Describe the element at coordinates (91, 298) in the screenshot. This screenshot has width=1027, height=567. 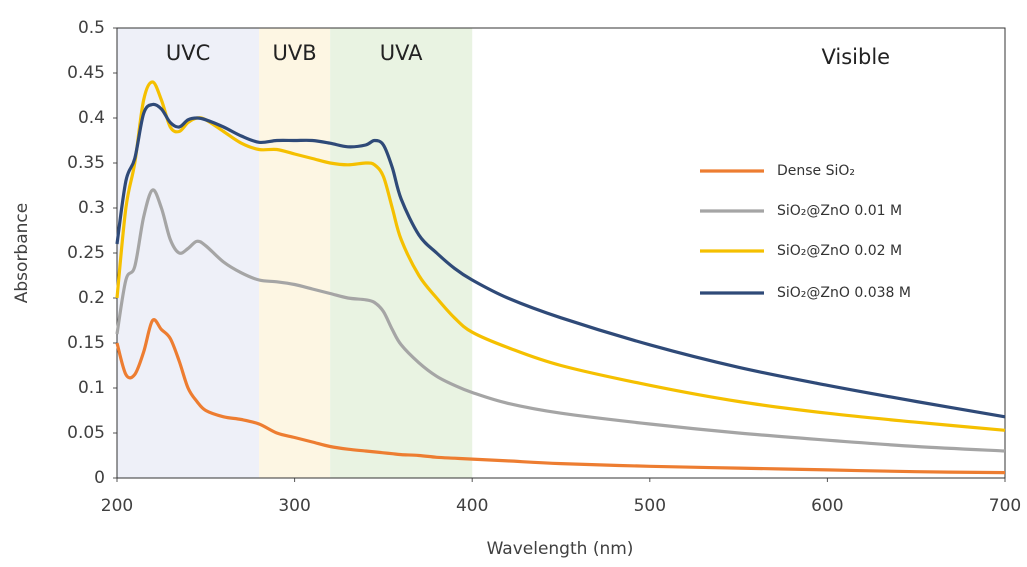
I see `y-tick-label: 0.2` at that location.